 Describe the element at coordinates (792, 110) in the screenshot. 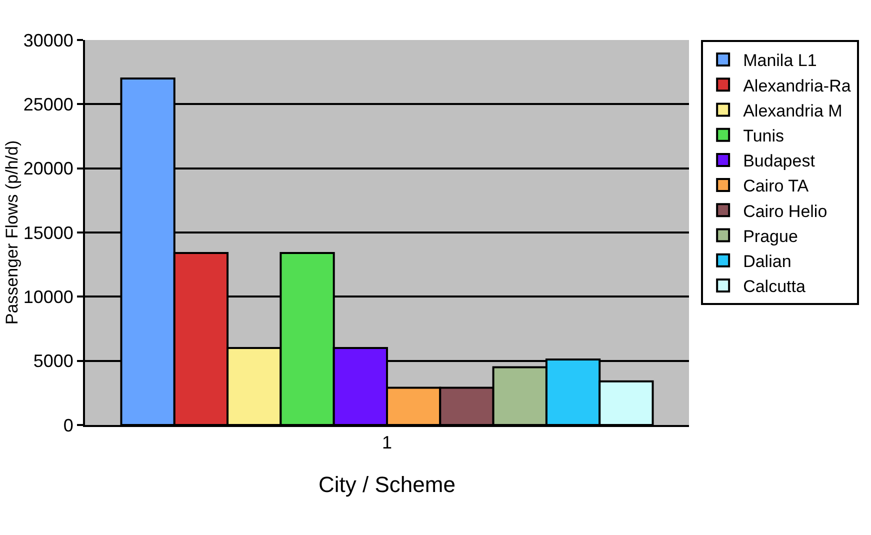

I see `legend-label: Alexandria M` at that location.